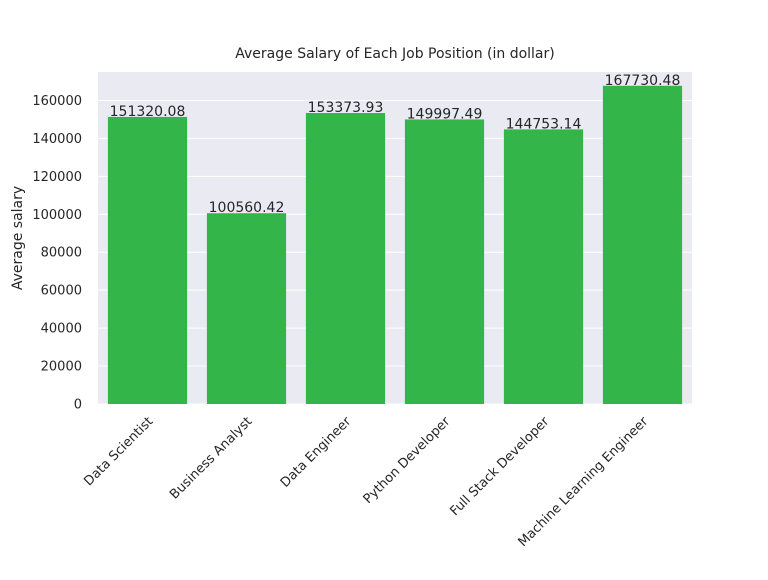 Image resolution: width=768 pixels, height=580 pixels. I want to click on y-tick-label: 140000, so click(57, 139).